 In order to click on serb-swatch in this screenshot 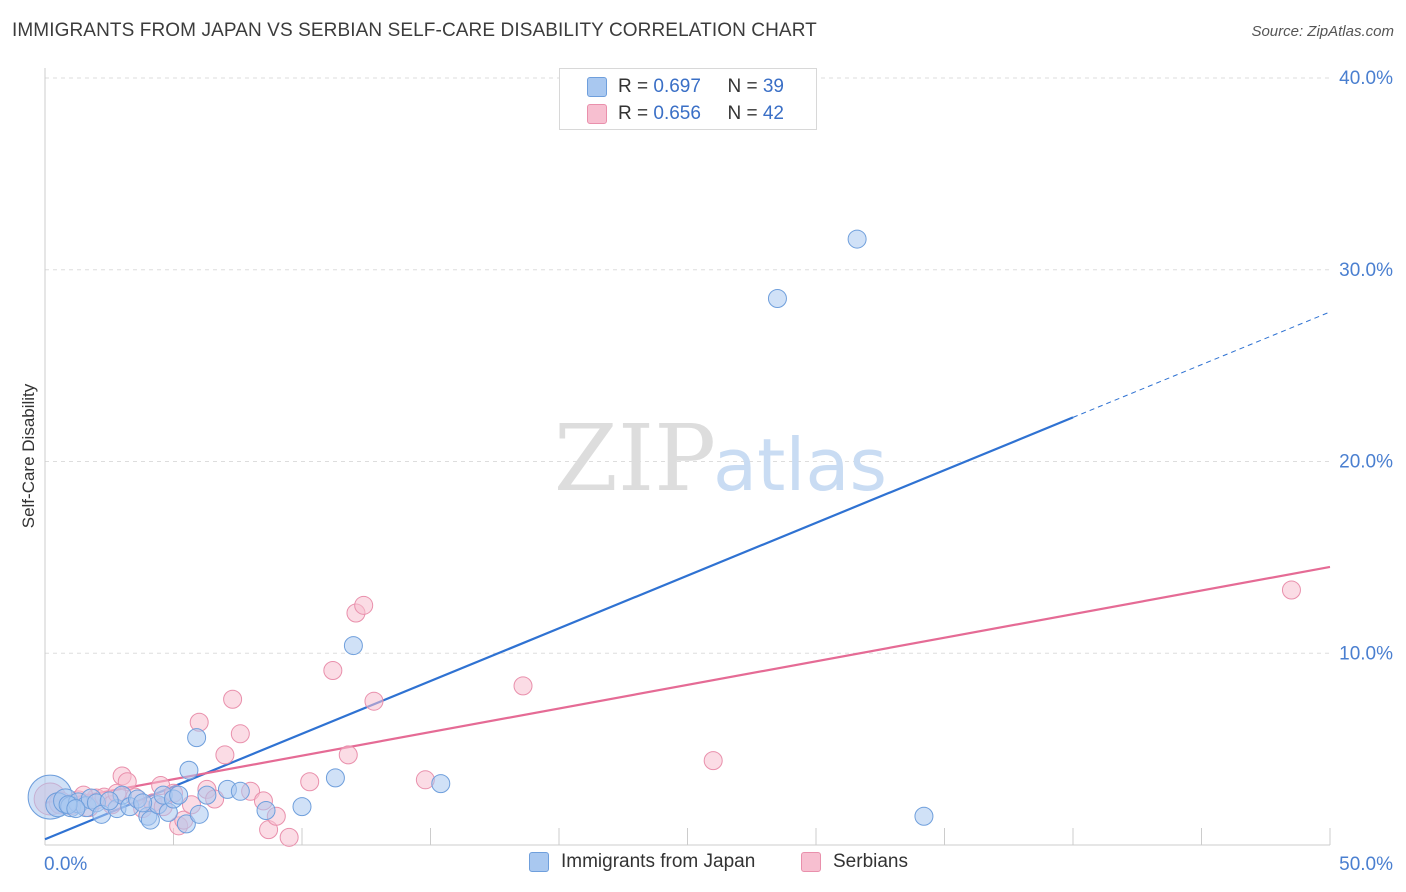, I will do `click(597, 114)`.